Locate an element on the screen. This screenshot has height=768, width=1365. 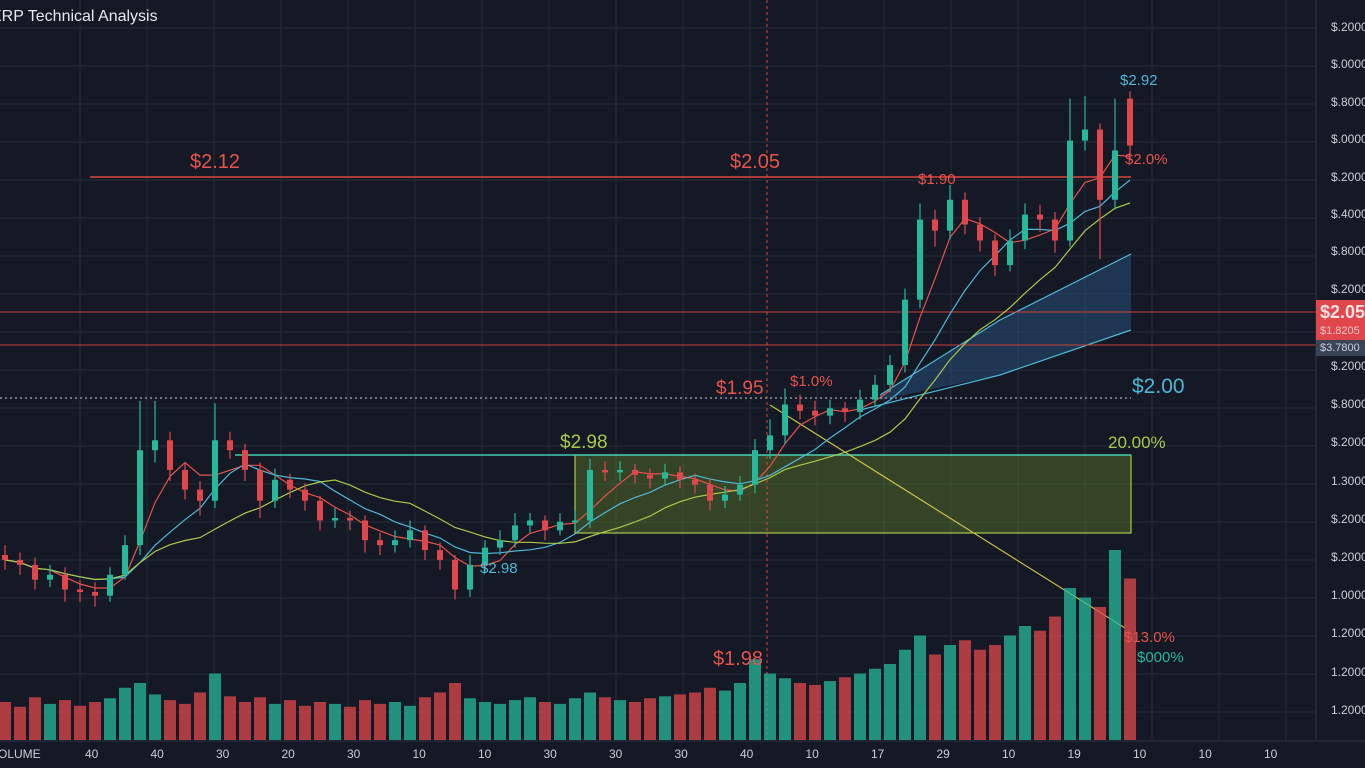
time-tick-label: 19 is located at coordinates (1074, 754).